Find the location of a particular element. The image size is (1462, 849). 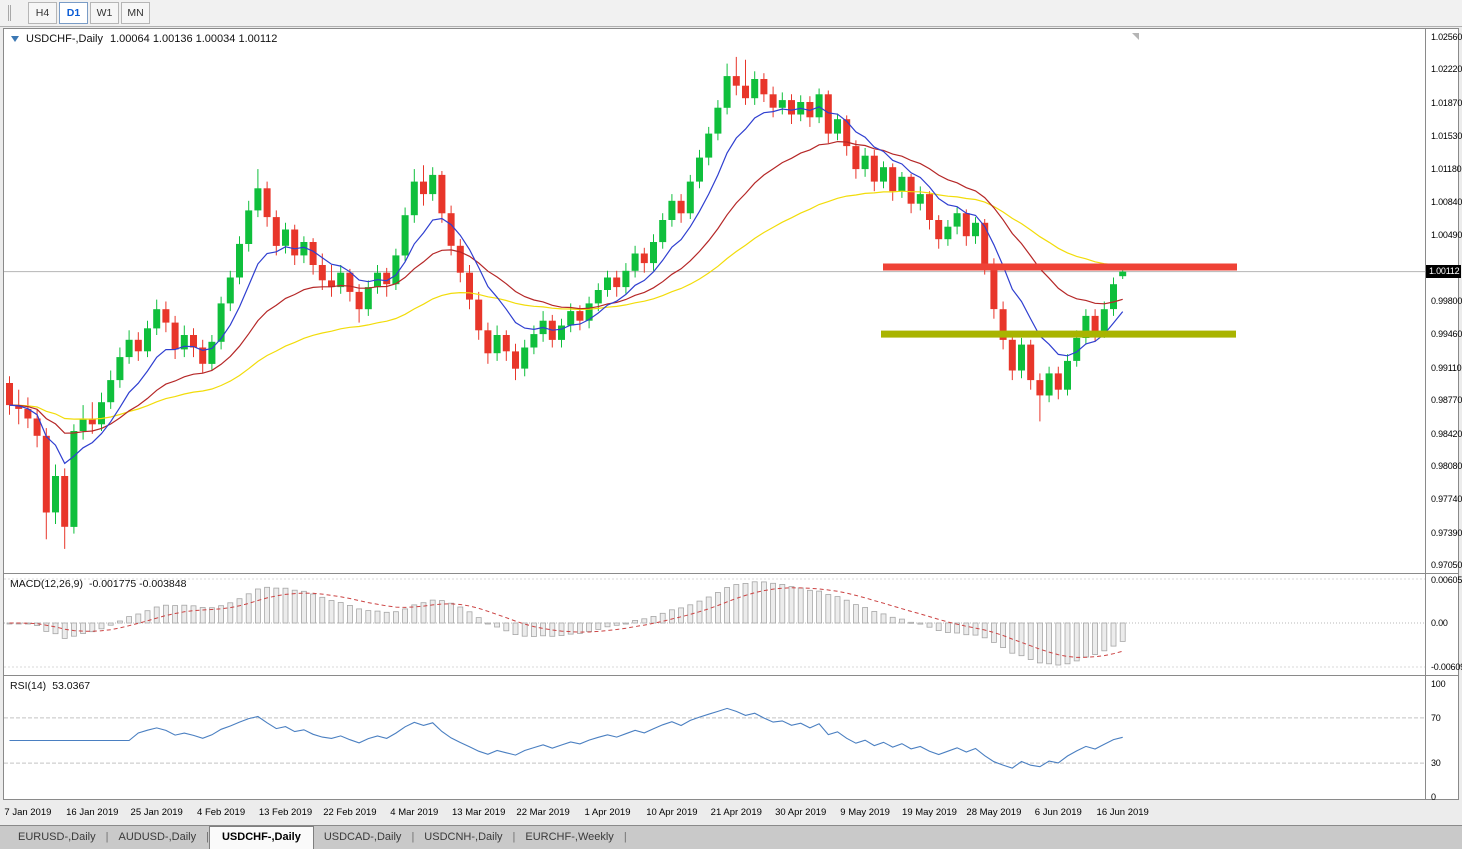

price-axis-label: 1.00840 is located at coordinates (1446, 201).